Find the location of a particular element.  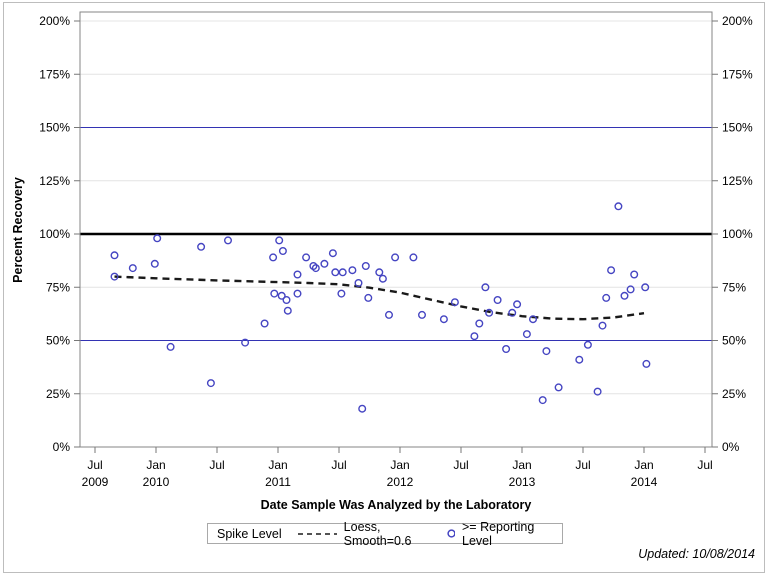

legend-item-reporting-level-label: >= Reporting Level is located at coordinates (498, 533).